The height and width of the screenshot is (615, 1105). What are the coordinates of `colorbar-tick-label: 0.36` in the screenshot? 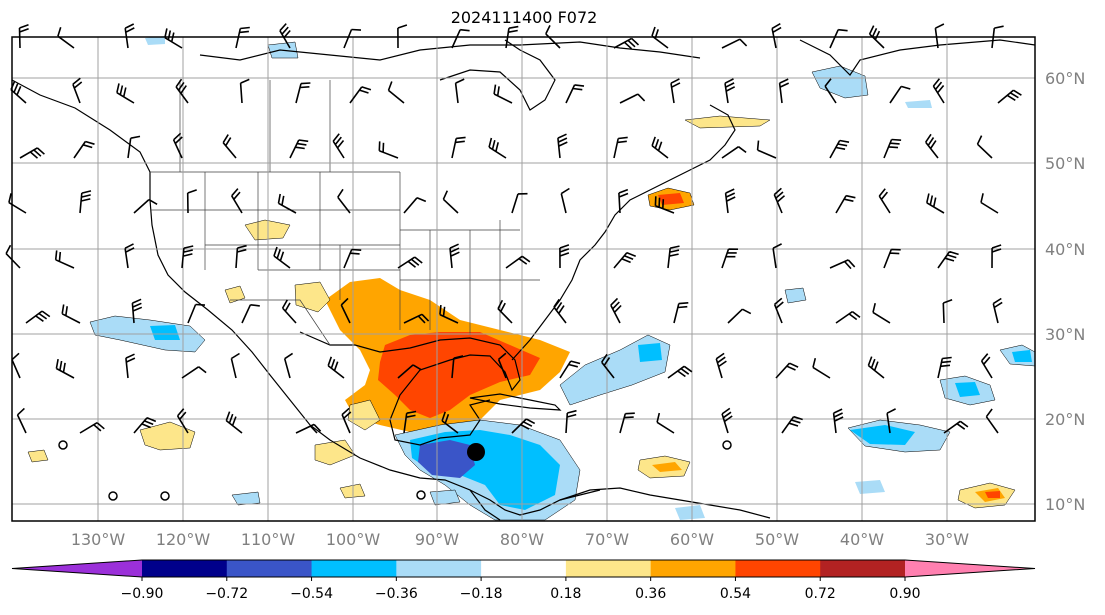 It's located at (650, 594).